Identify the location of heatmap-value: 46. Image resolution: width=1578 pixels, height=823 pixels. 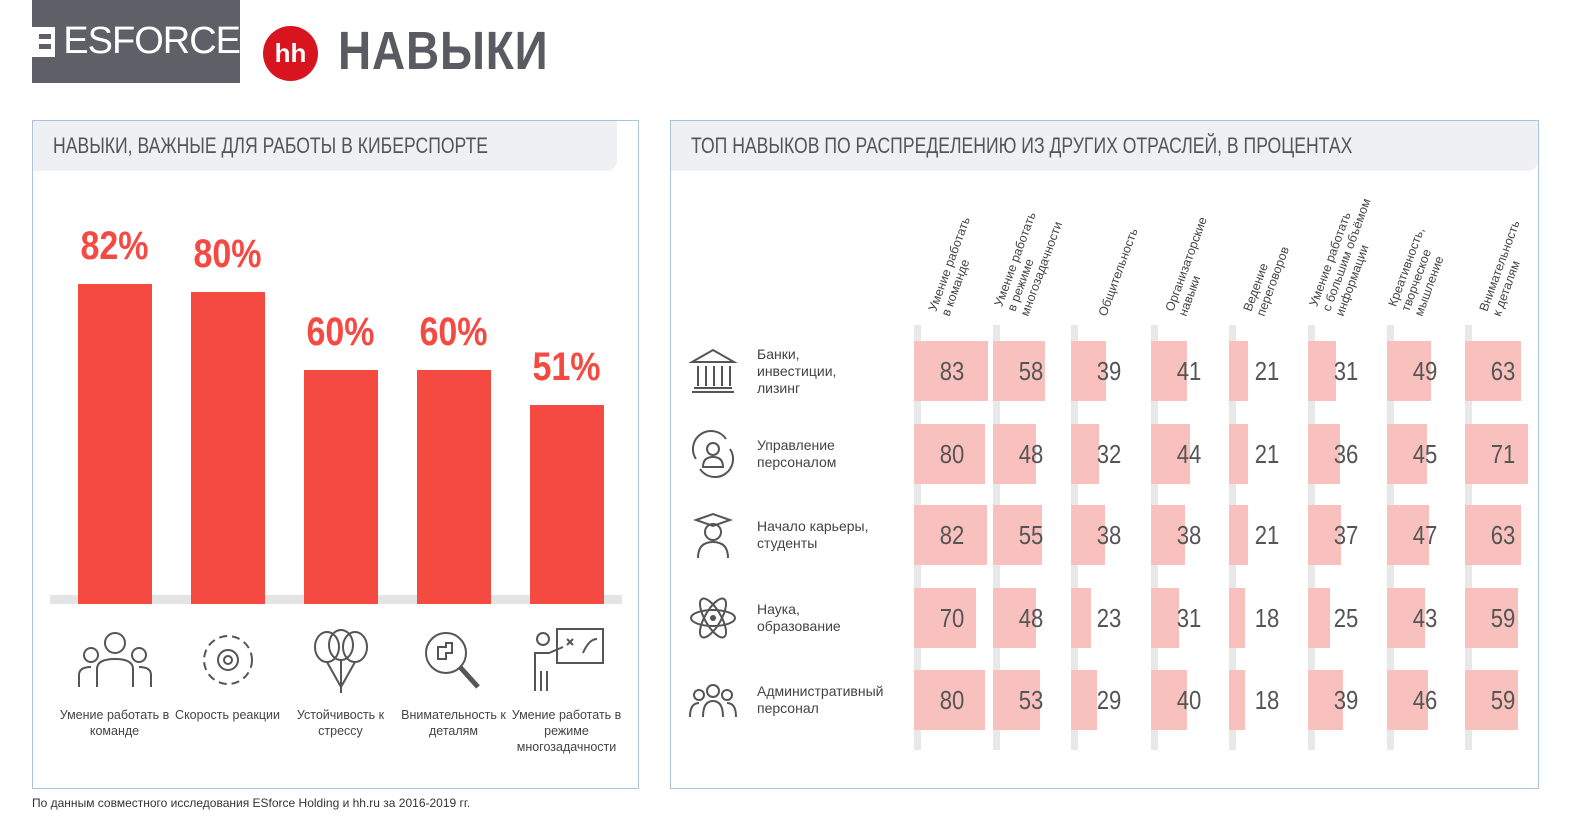
(1425, 700).